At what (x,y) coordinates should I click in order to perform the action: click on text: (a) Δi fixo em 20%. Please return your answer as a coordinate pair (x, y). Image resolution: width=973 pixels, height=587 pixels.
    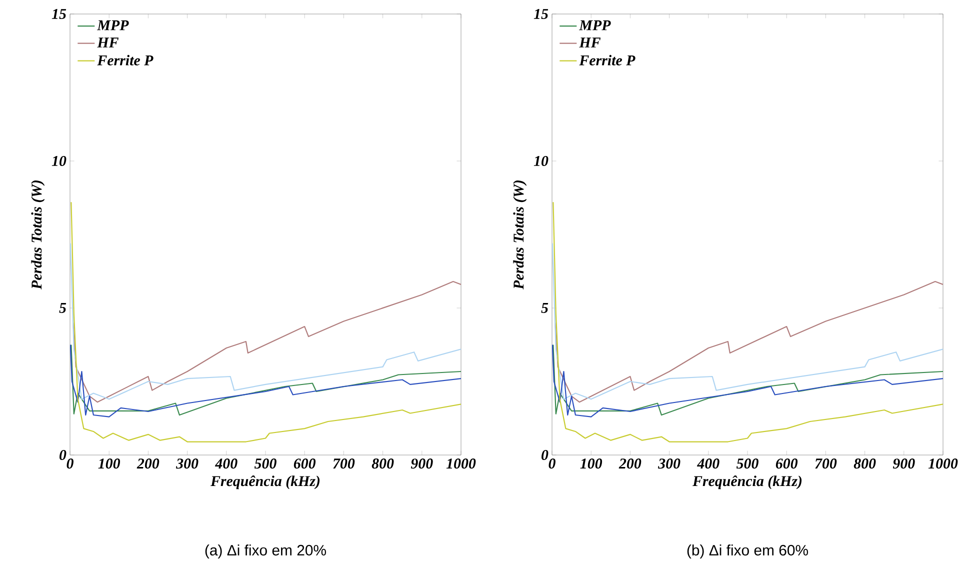
    Looking at the image, I should click on (265, 551).